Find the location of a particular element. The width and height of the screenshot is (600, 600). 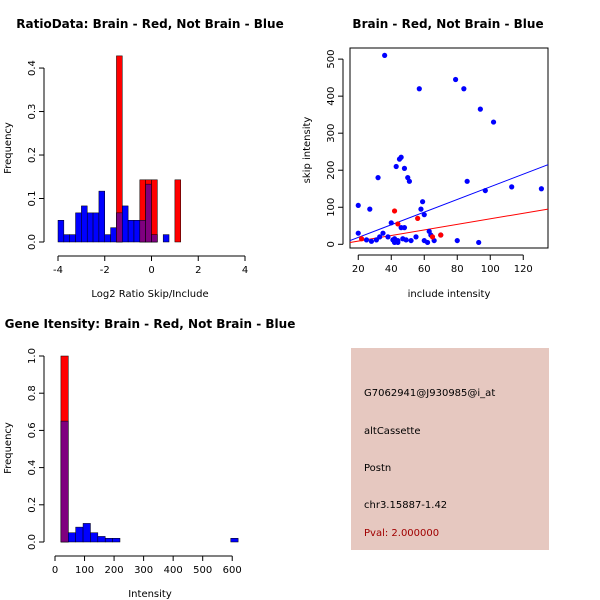

intensity-scatter-title: Brain - Red, Not Brain - Blue is located at coordinates (447, 24).